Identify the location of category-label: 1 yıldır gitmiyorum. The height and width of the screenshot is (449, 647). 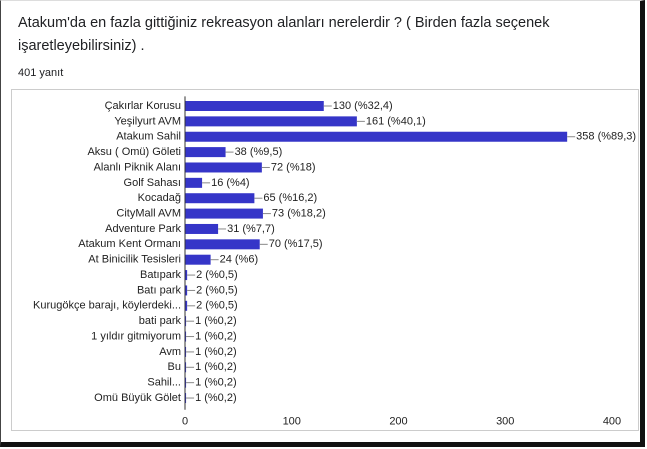
(136, 336).